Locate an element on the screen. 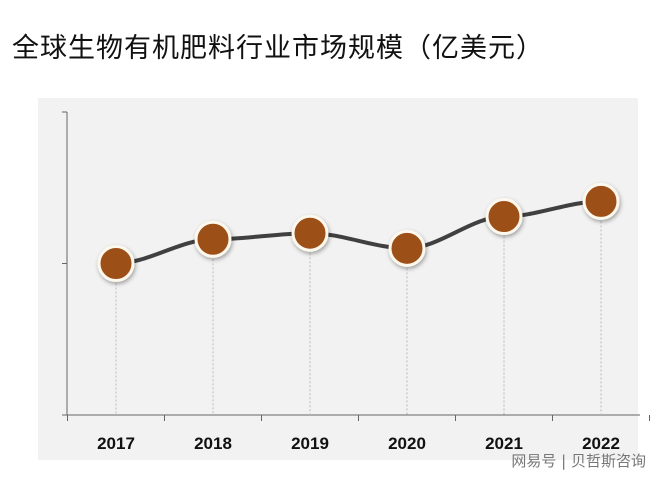  data-point-2022 is located at coordinates (601, 201).